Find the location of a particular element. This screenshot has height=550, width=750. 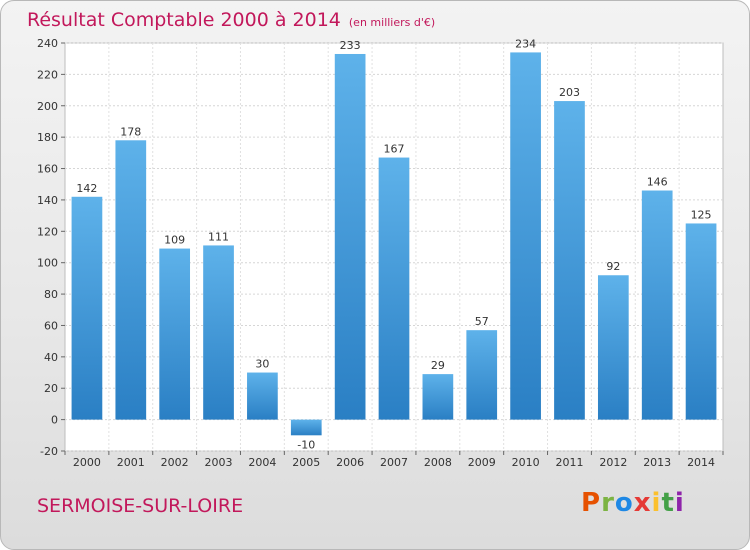

value-label-2013: 146 is located at coordinates (657, 182).